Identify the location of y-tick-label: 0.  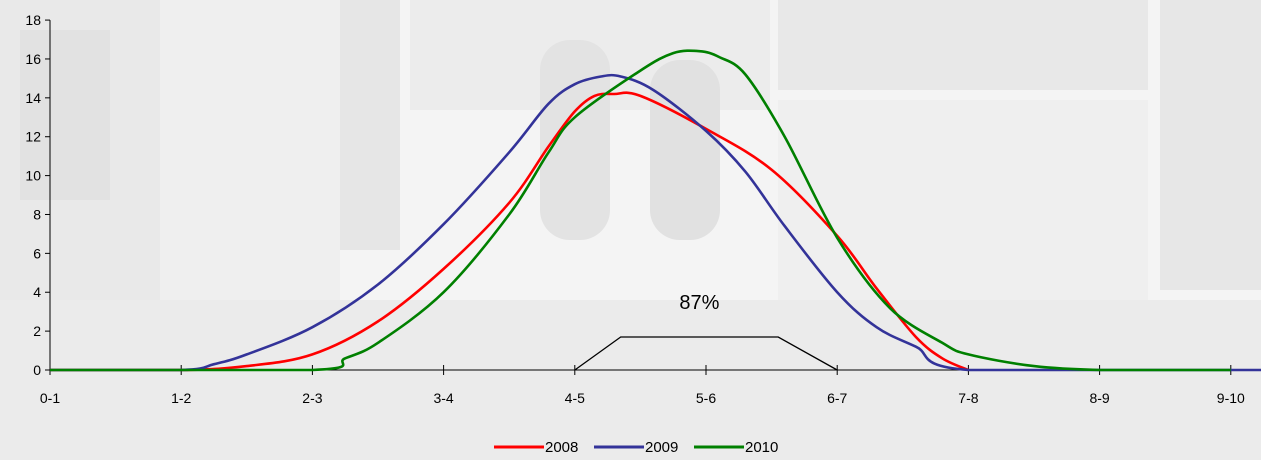
(37, 370).